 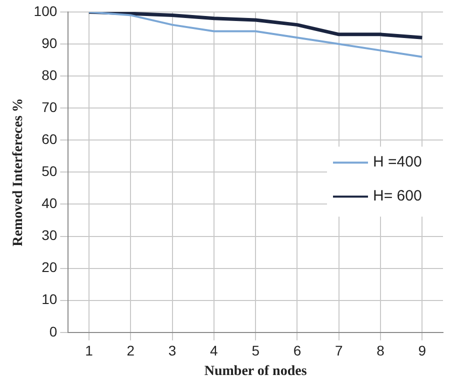 I want to click on y-tick-label: 30, so click(x=50, y=235).